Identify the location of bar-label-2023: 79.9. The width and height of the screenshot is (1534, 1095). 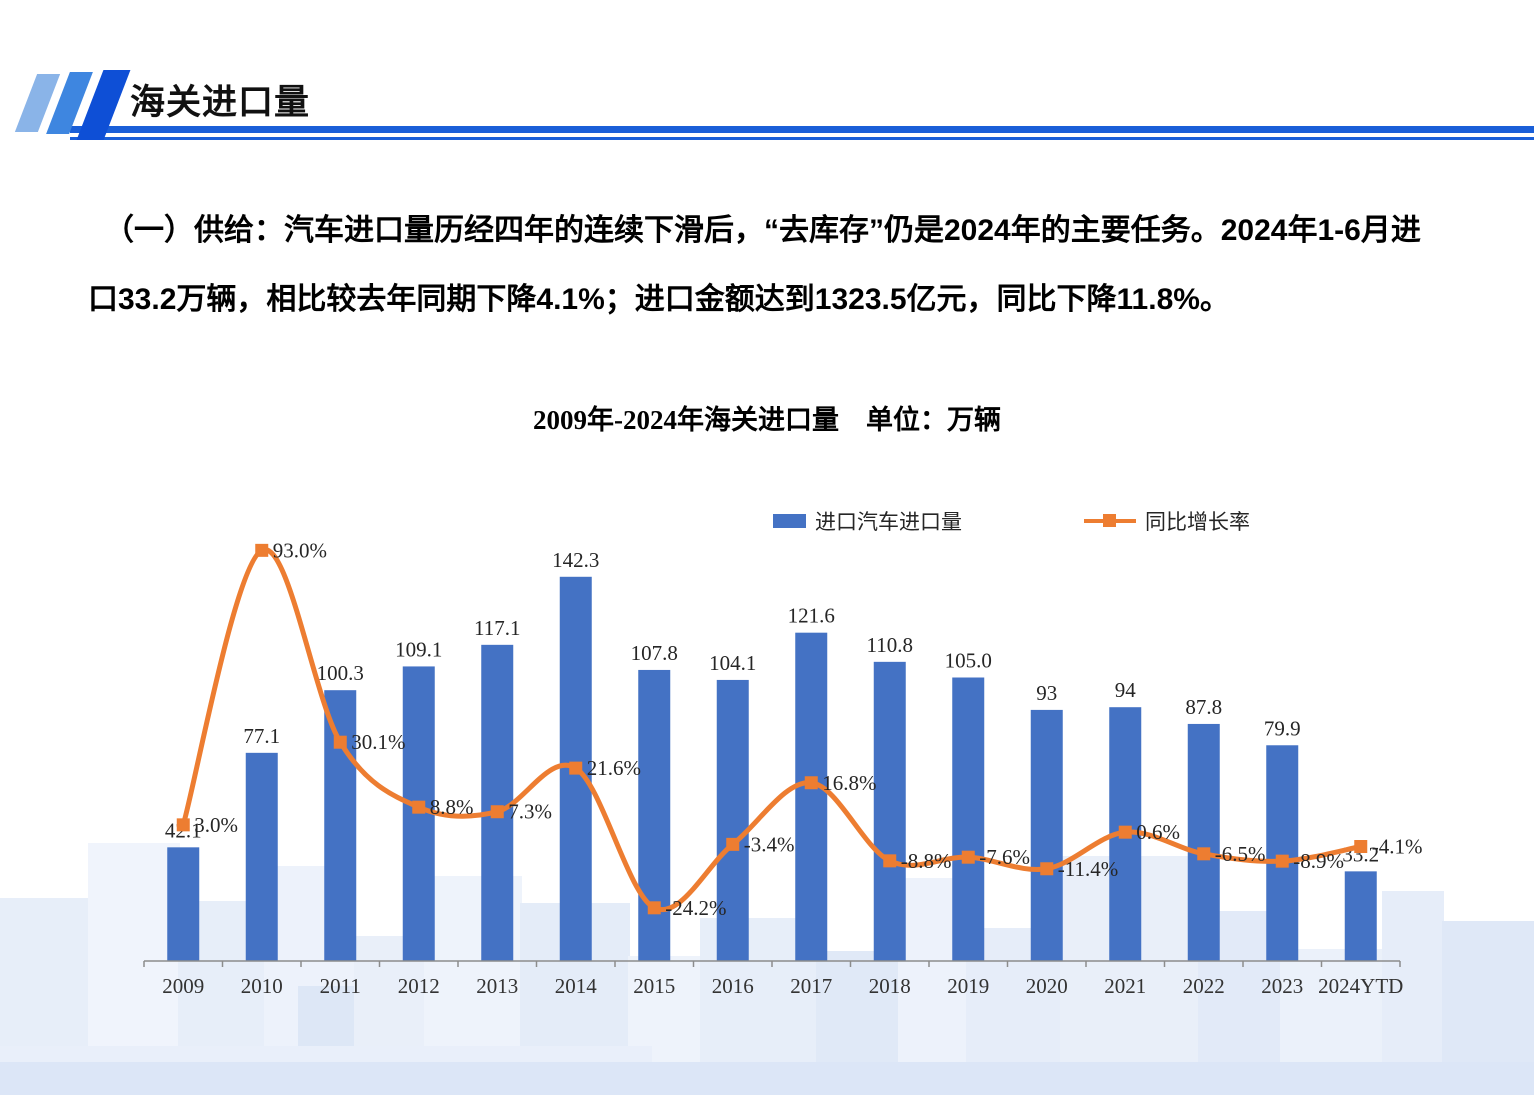
(1282, 728).